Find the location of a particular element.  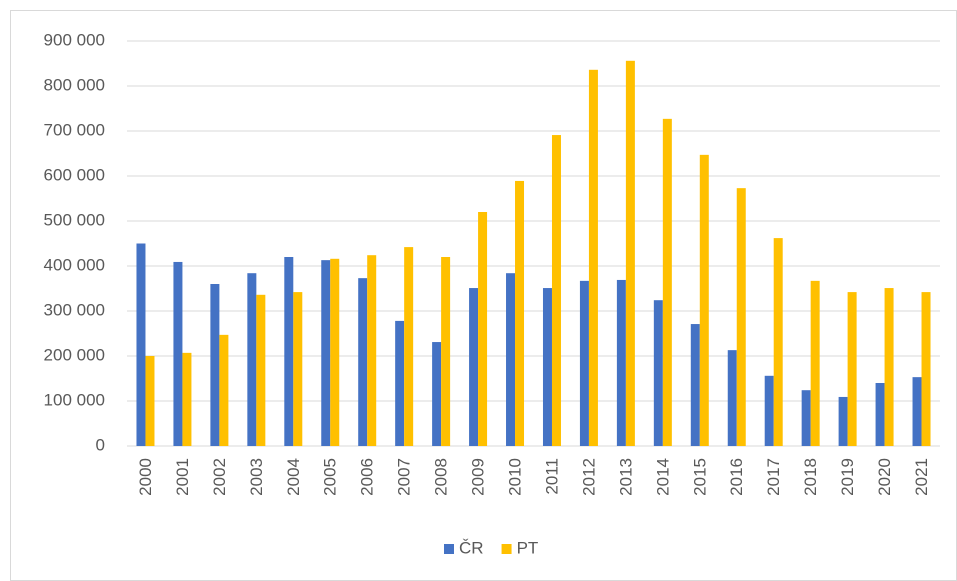

x-tick-label: 2018 is located at coordinates (810, 477).